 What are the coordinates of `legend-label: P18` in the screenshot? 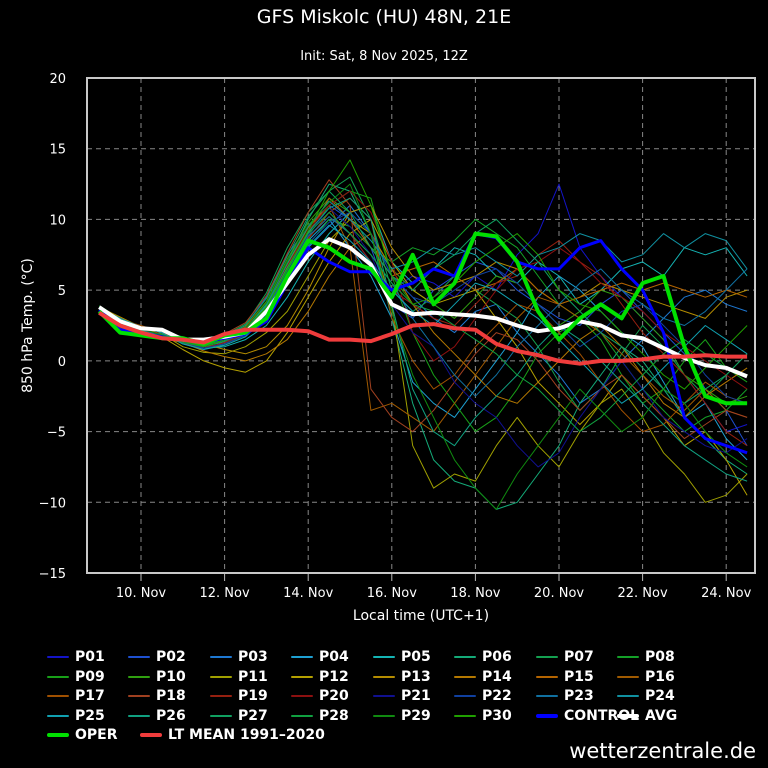 It's located at (171, 696).